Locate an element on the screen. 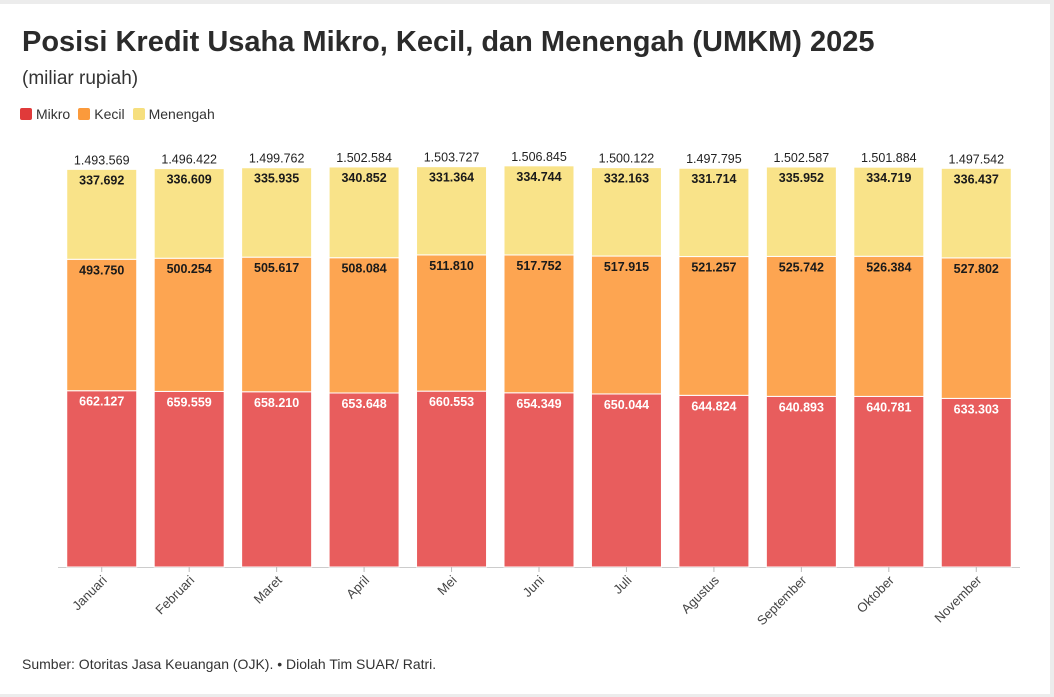 This screenshot has width=1054, height=697. legend-swatch-mikro is located at coordinates (26, 114).